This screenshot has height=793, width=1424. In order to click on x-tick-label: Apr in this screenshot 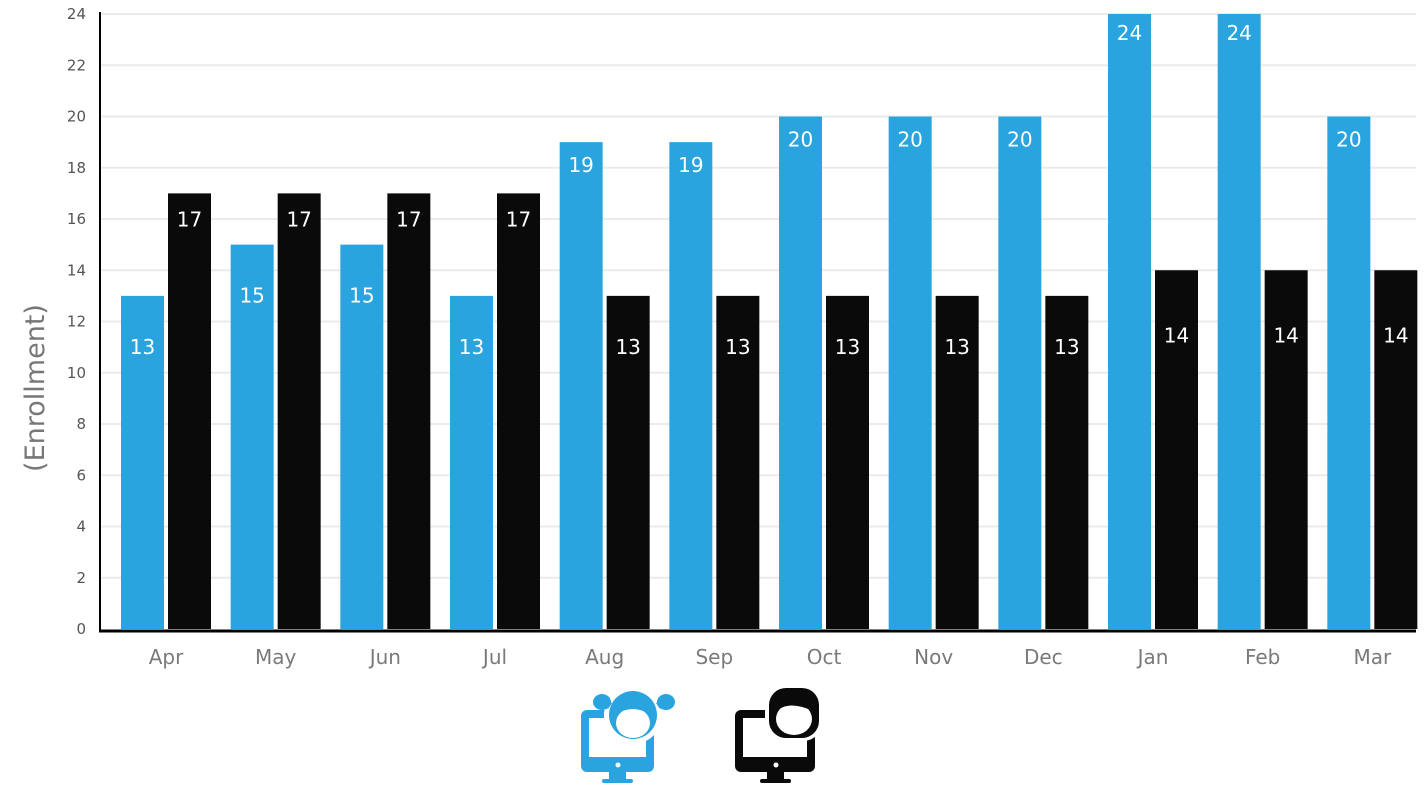, I will do `click(166, 657)`.